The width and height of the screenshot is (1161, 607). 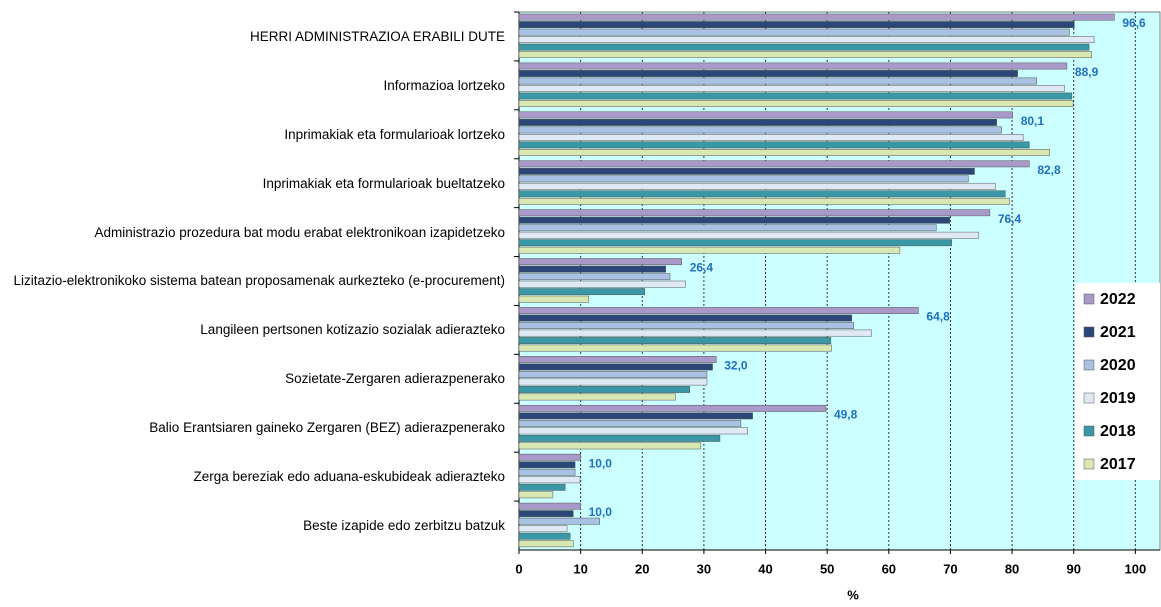 What do you see at coordinates (444, 85) in the screenshot?
I see `y-tick-label: Informazioa lortzeko` at bounding box center [444, 85].